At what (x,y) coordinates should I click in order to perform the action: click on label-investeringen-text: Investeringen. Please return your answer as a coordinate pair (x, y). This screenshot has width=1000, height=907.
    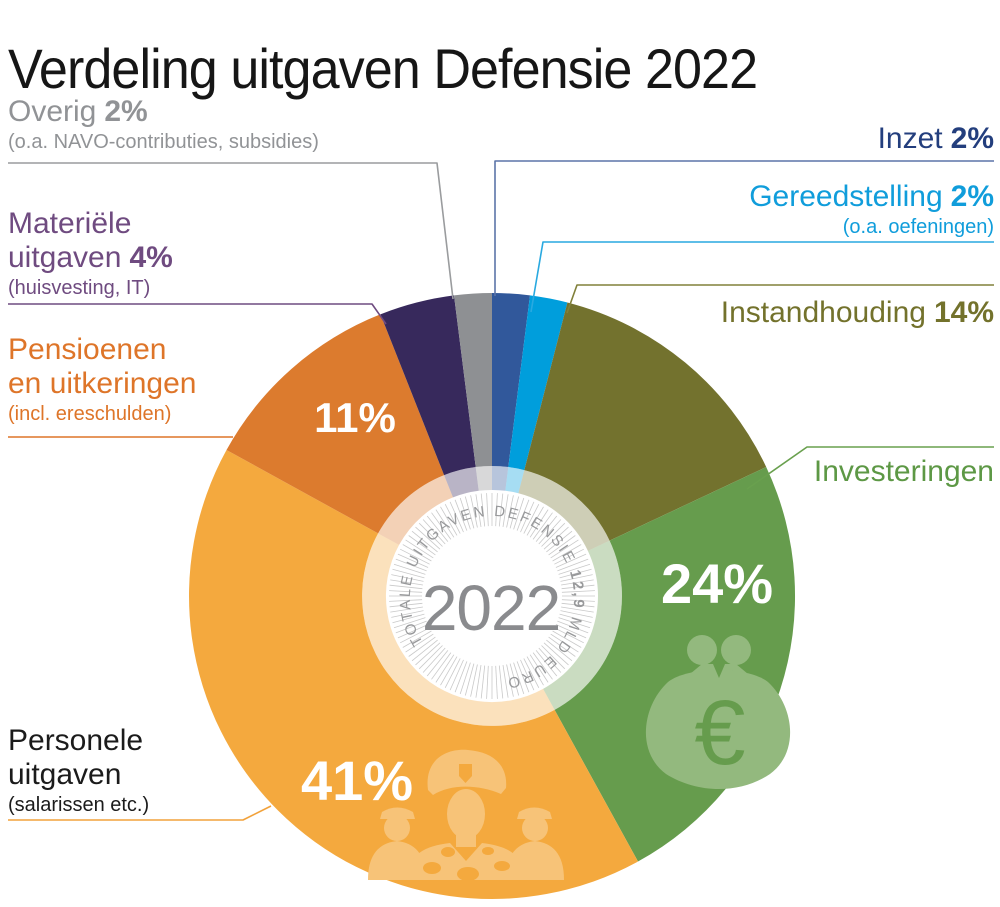
    Looking at the image, I should click on (903, 471).